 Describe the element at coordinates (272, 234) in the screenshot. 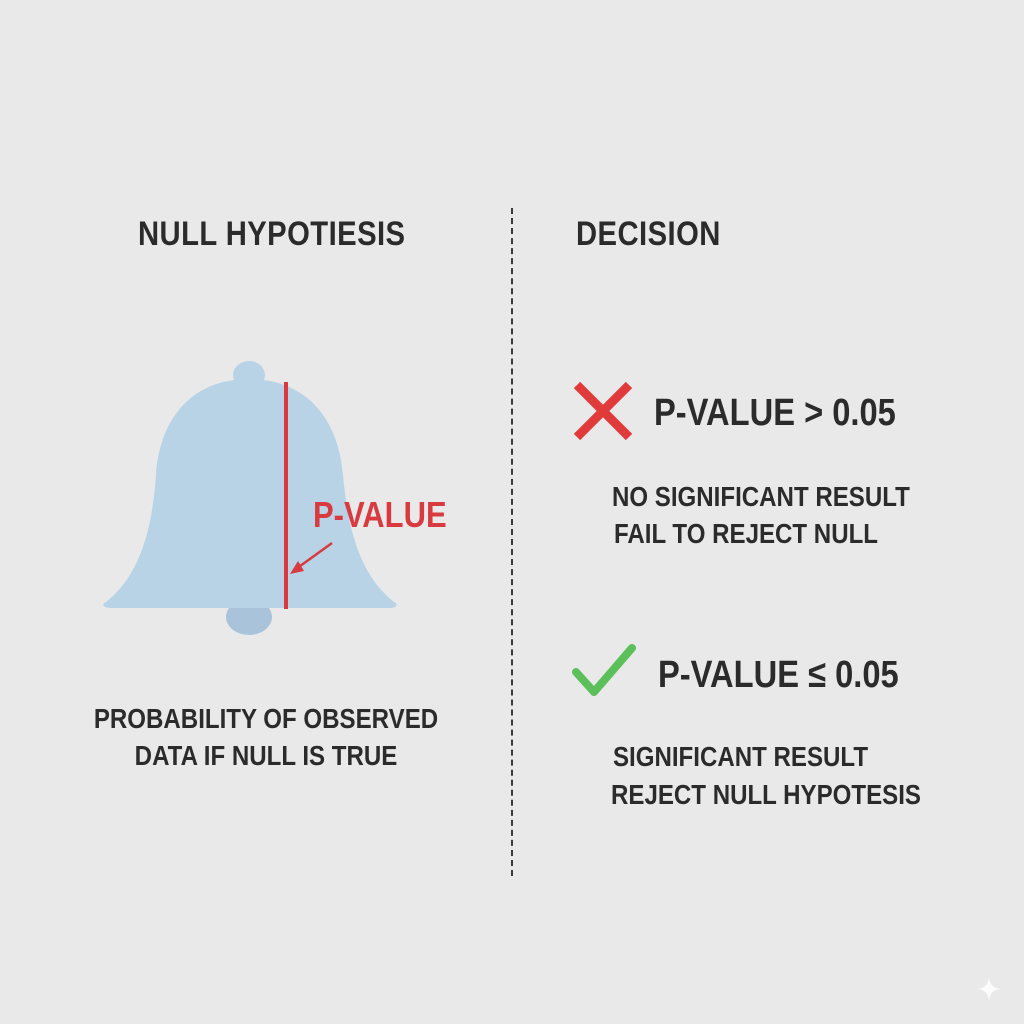

I see `null-hypothesis-heading: NULL HYPOTIESIS` at that location.